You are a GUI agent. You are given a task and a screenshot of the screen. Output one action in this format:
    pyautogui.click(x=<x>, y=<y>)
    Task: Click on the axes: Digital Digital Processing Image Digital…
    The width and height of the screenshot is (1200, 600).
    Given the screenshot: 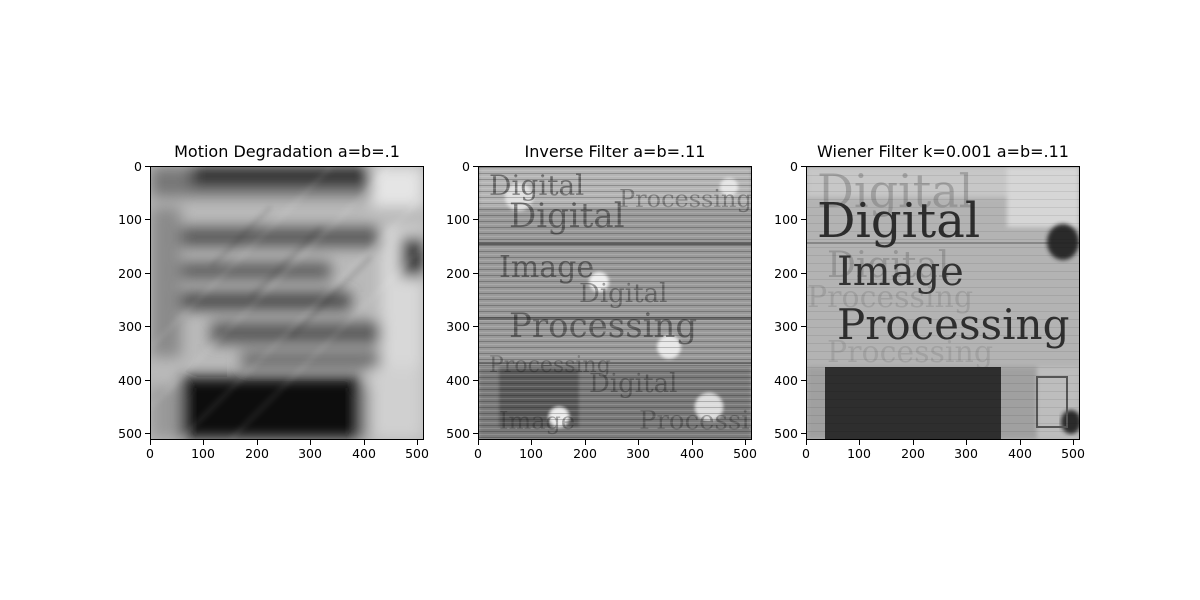 What is the action you would take?
    pyautogui.click(x=601, y=310)
    